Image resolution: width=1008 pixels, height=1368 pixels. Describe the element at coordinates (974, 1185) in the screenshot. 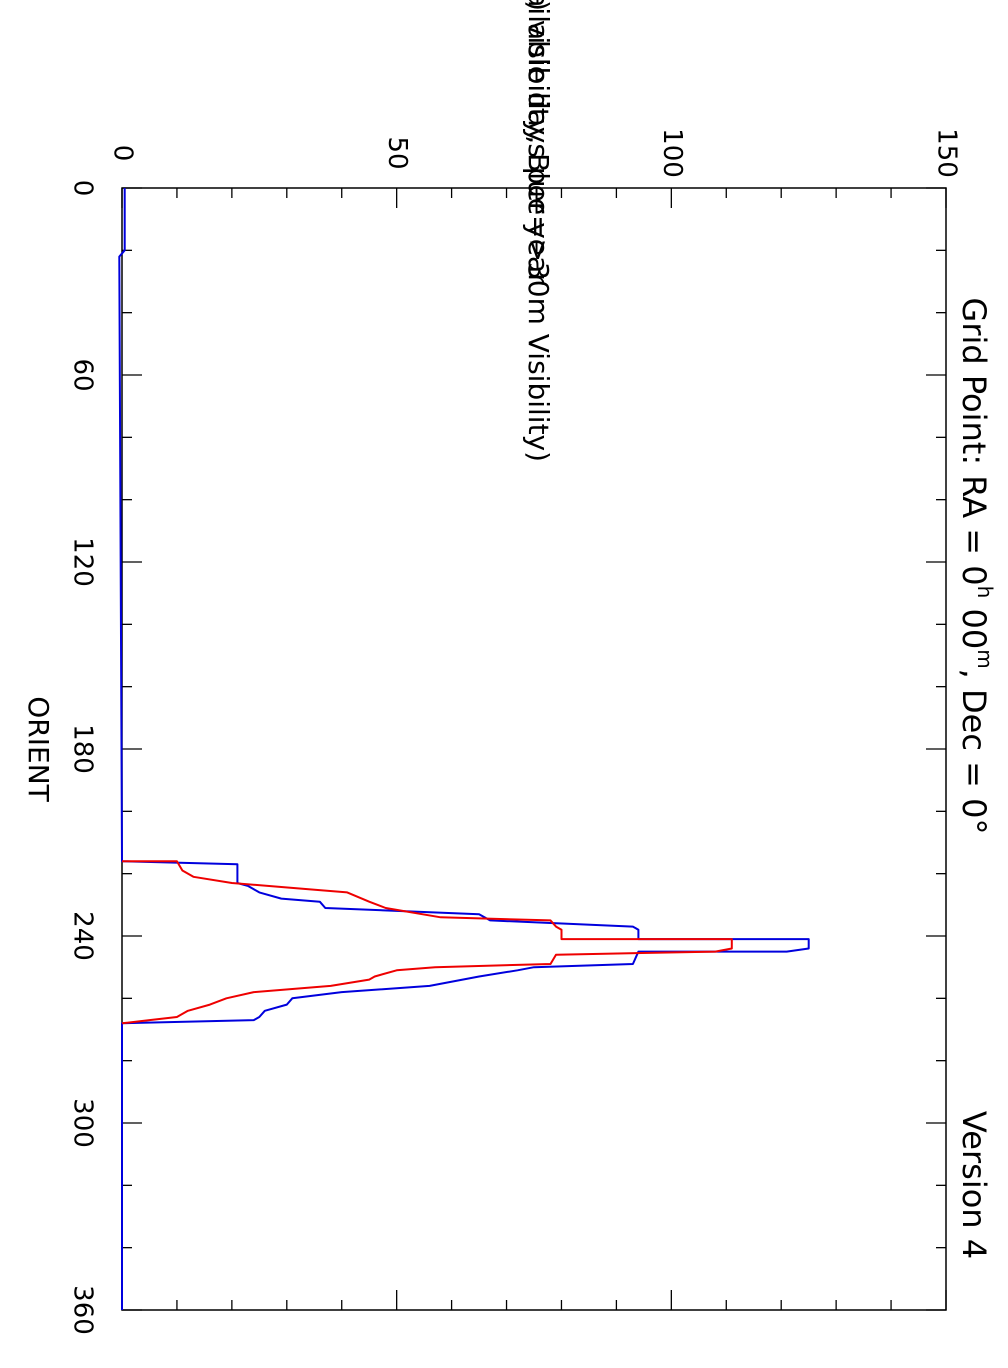

I see `version-label: Version 4` at that location.